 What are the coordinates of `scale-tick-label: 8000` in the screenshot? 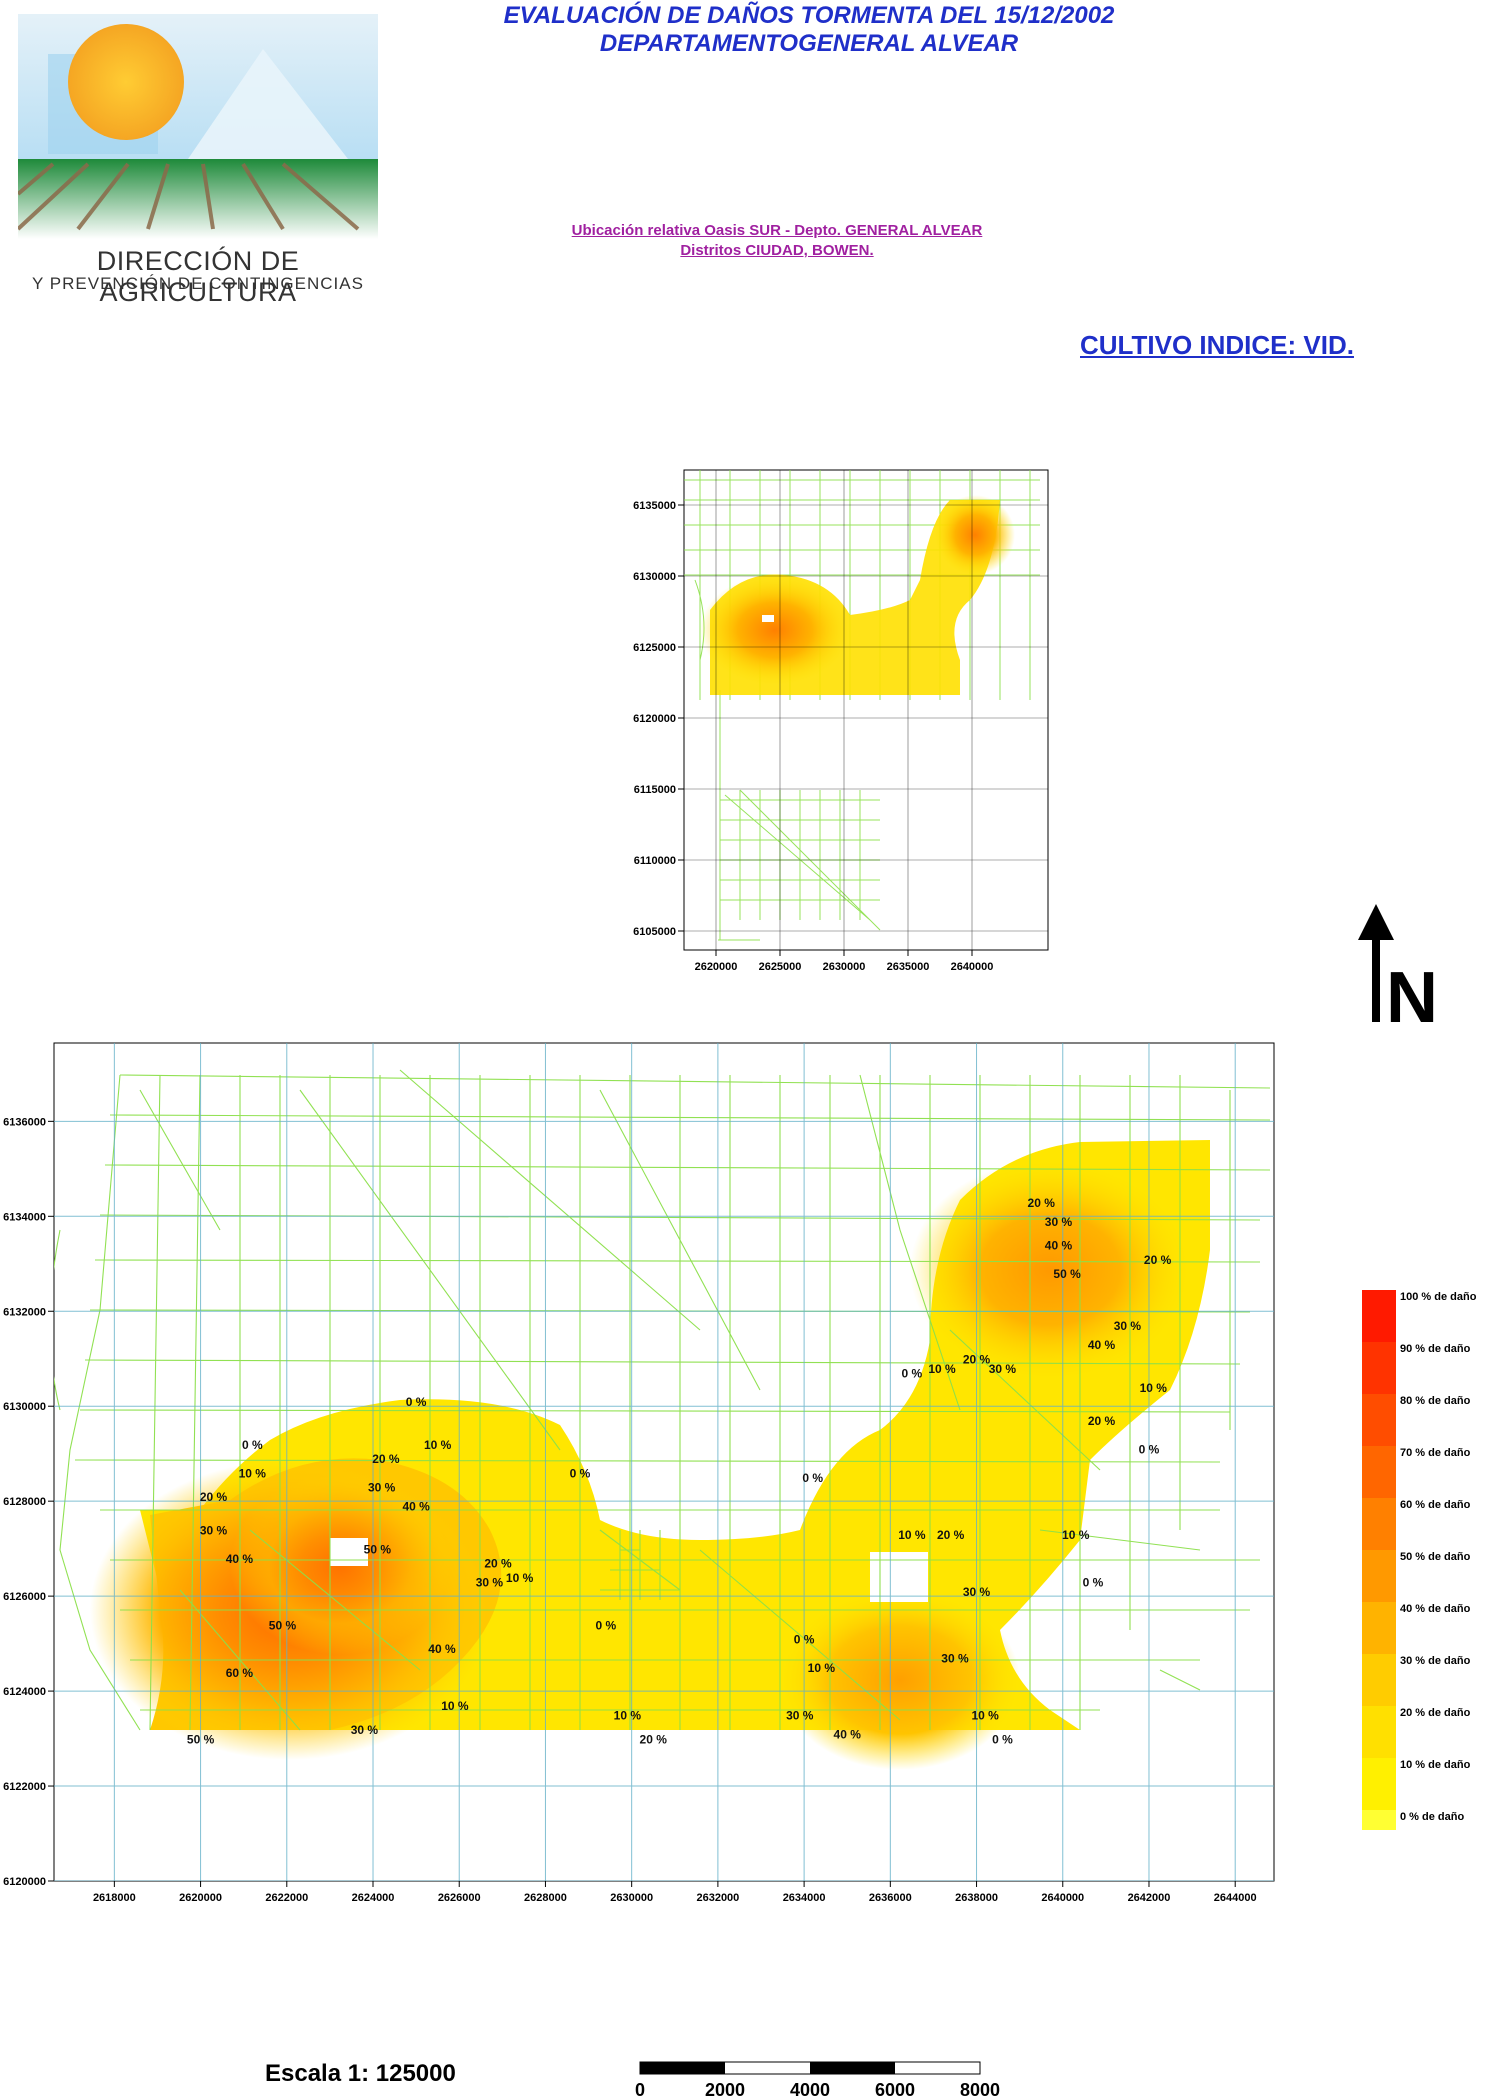 It's located at (980, 2090).